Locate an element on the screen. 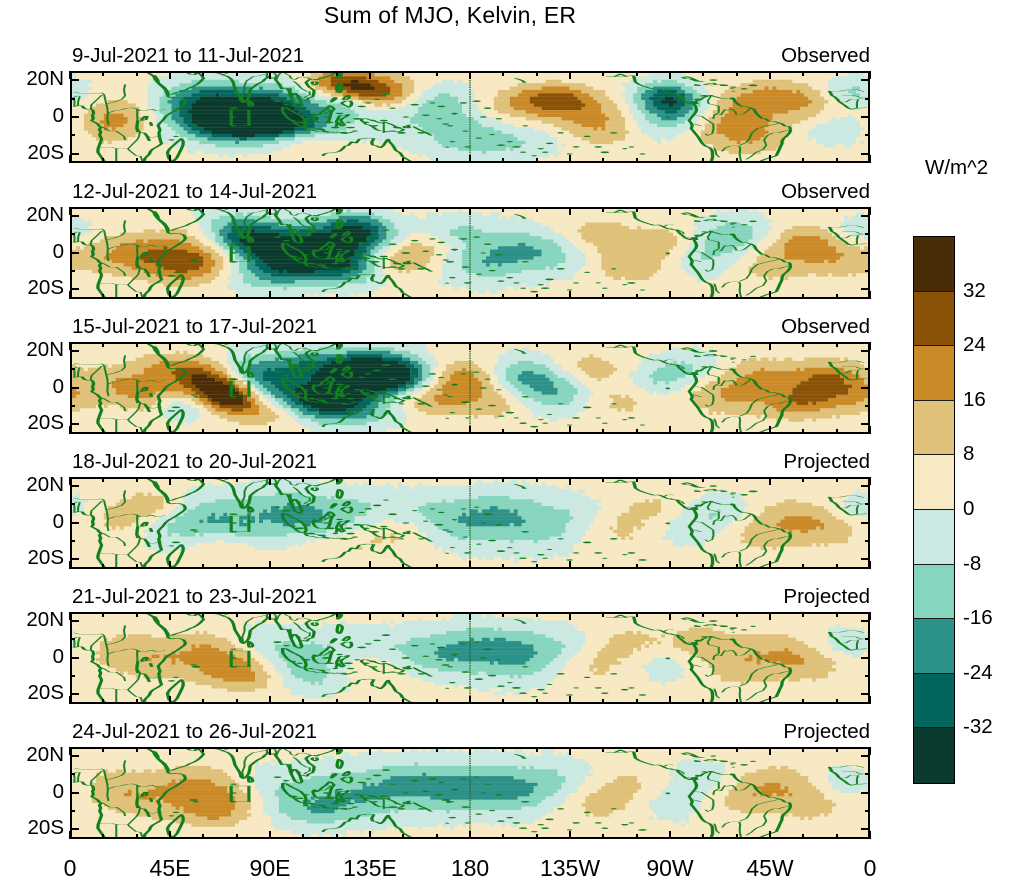 The width and height of the screenshot is (1021, 889). x-axis-tick-label: 90E is located at coordinates (270, 868).